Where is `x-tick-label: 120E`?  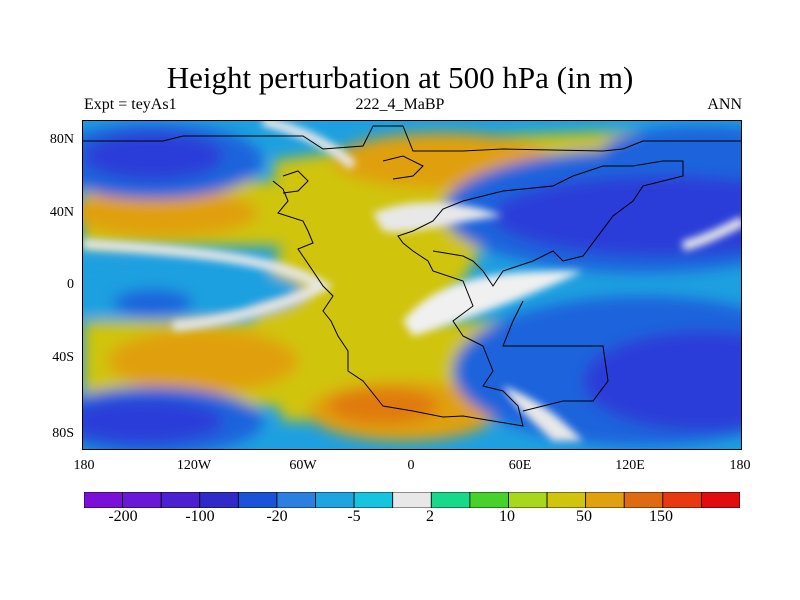 x-tick-label: 120E is located at coordinates (630, 465).